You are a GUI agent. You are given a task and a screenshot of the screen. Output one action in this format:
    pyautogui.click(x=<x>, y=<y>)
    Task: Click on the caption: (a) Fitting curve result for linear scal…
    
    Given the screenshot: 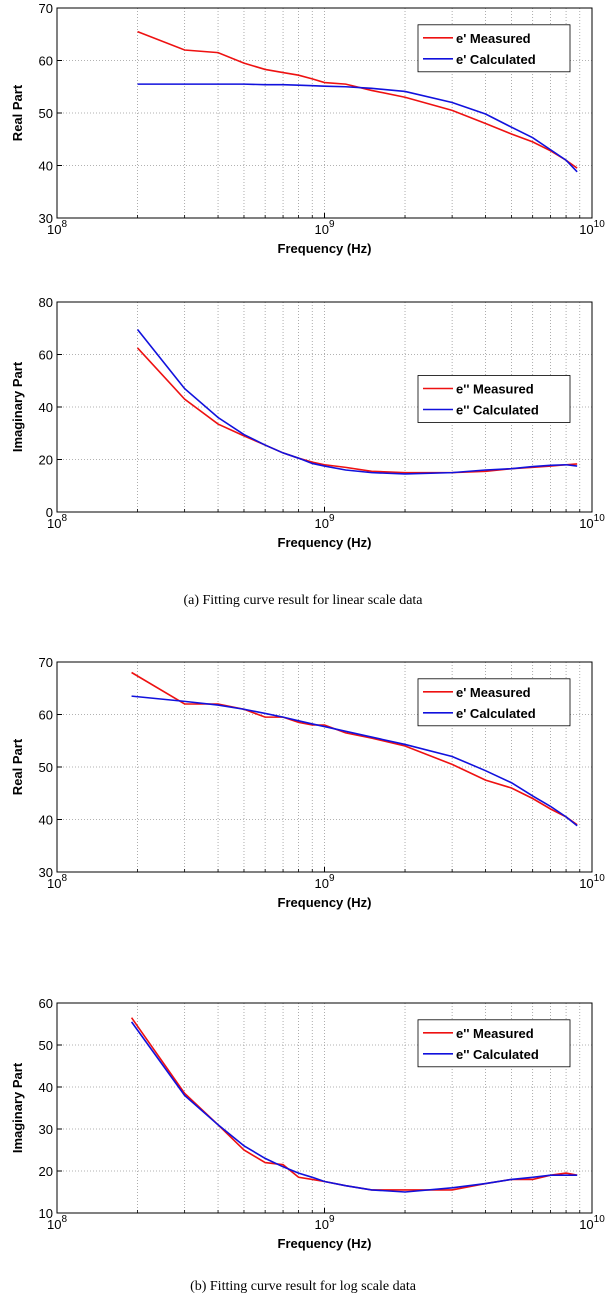 What is the action you would take?
    pyautogui.click(x=303, y=600)
    